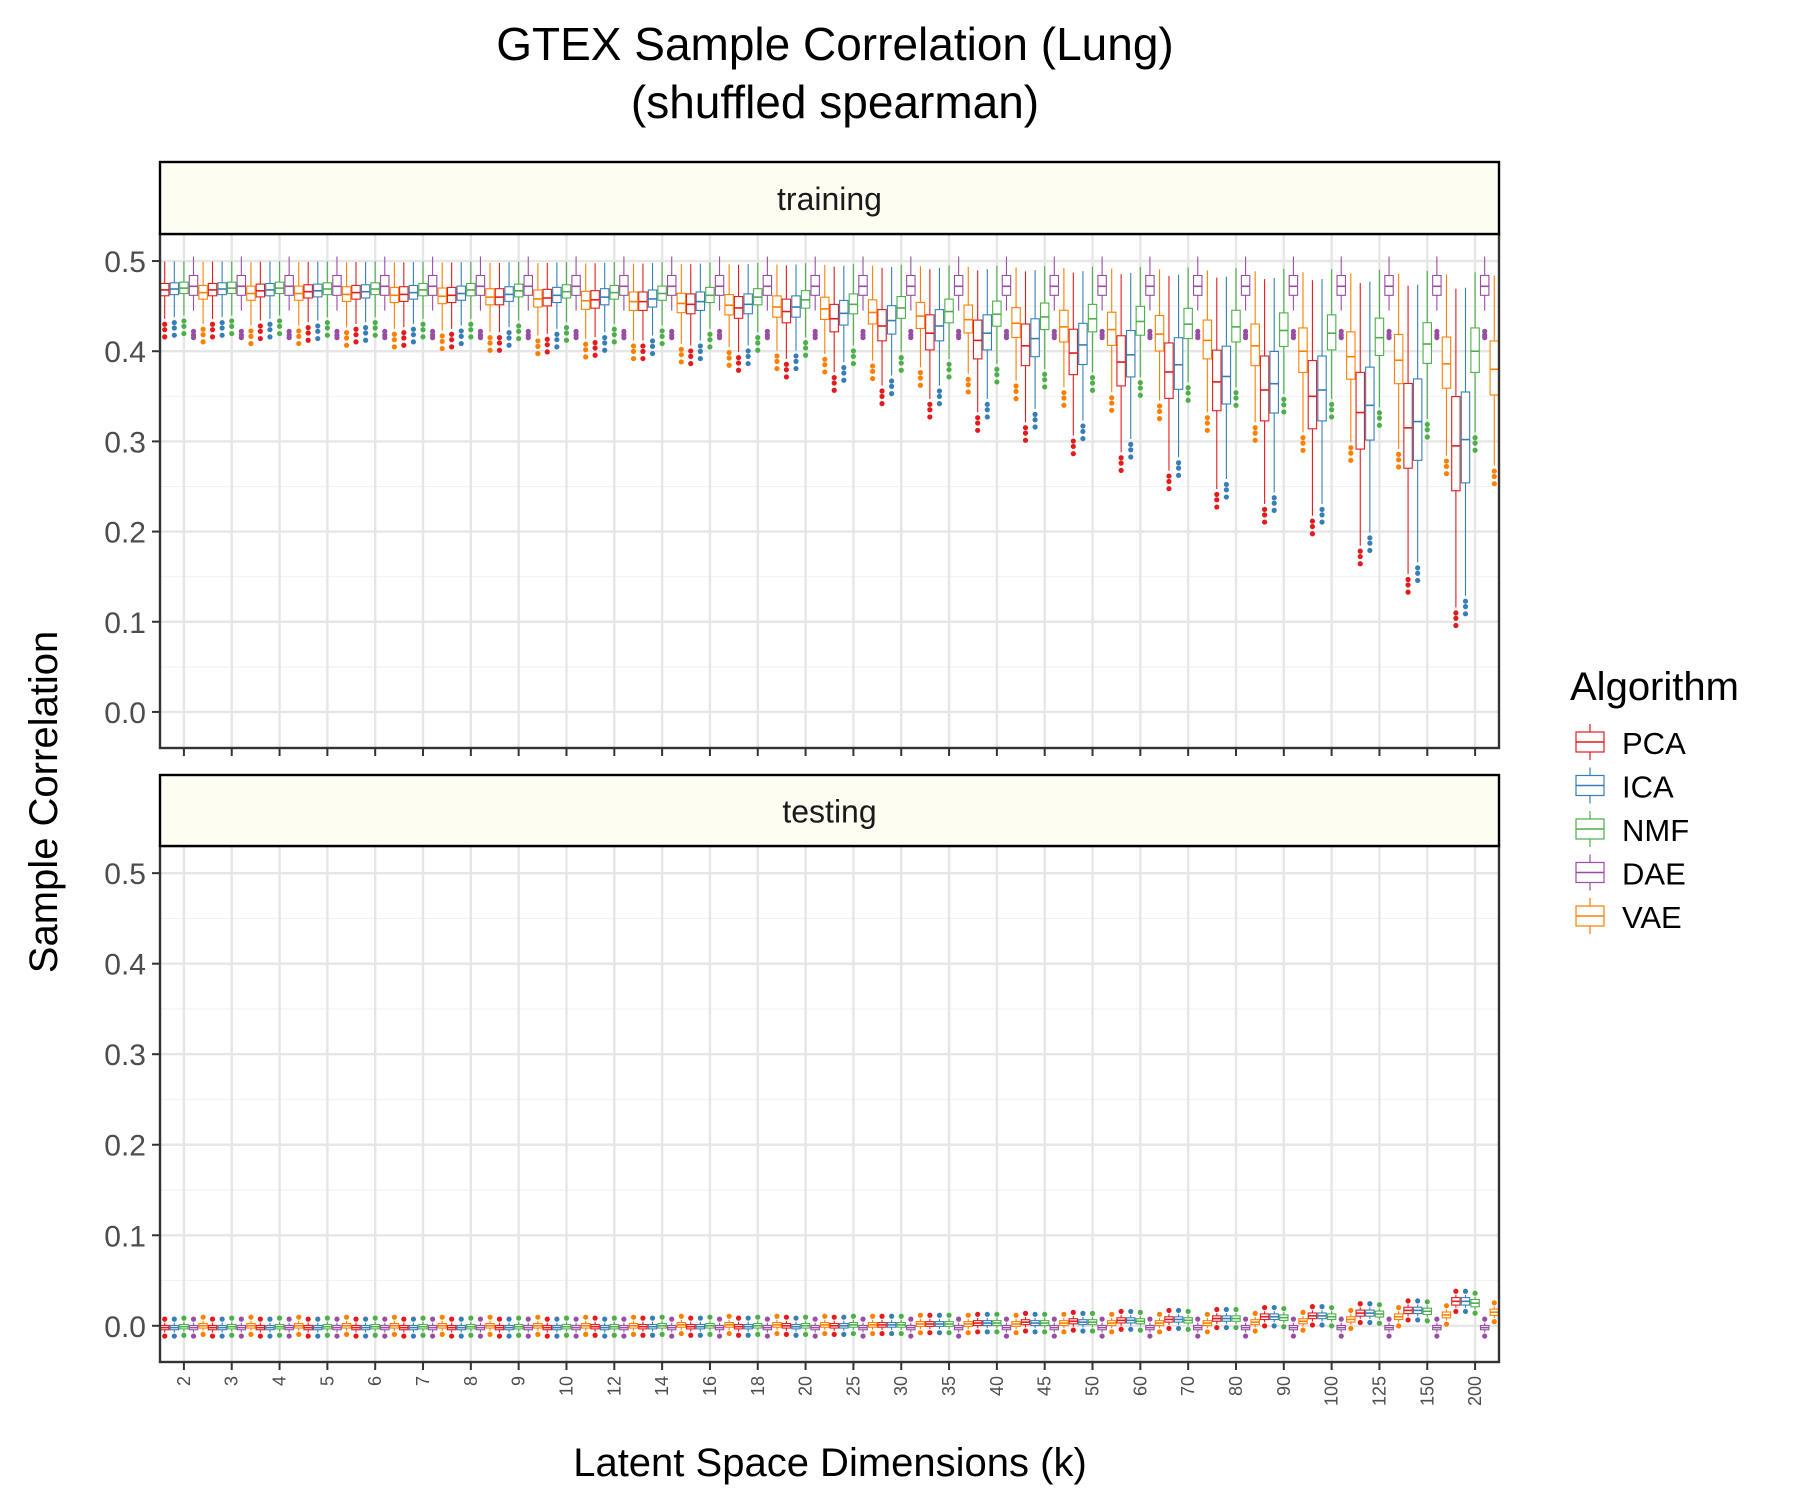 The width and height of the screenshot is (1800, 1500). I want to click on x-tick-label: 125, so click(1379, 1391).